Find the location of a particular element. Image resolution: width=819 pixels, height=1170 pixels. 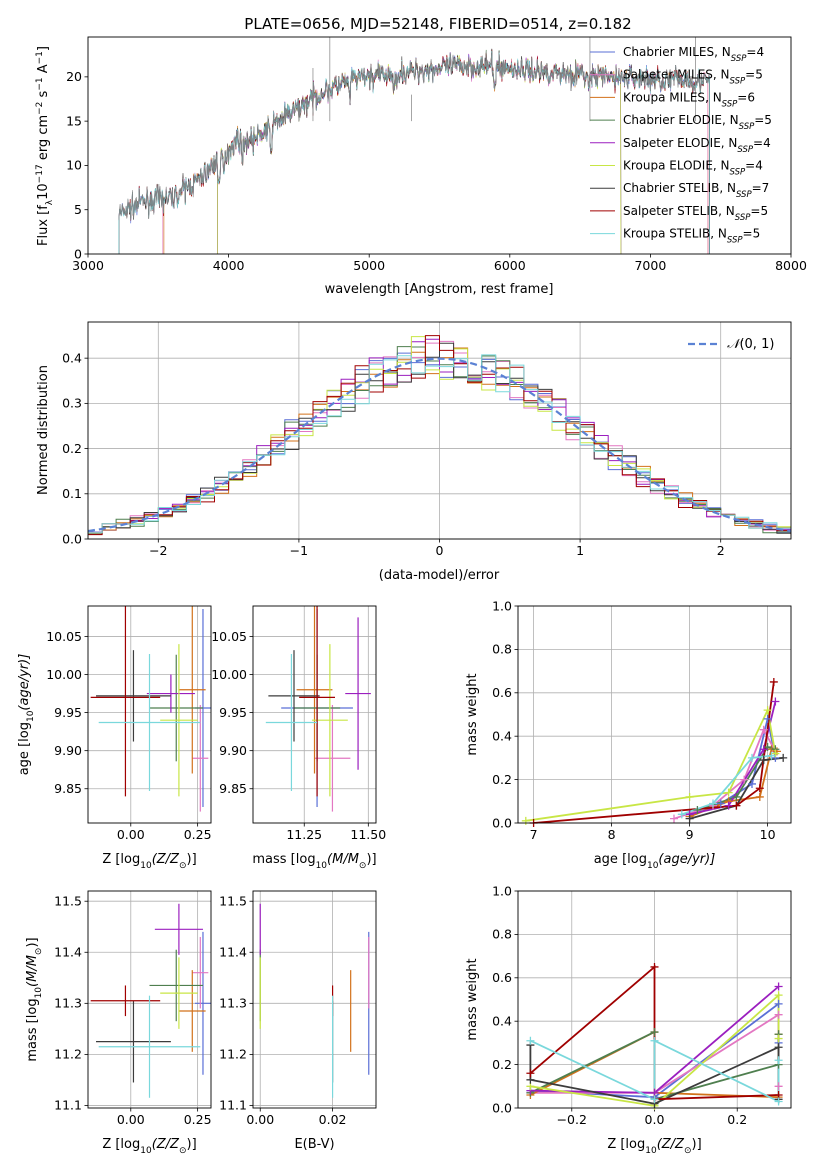

label-part: ] is located at coordinates (43, 48).